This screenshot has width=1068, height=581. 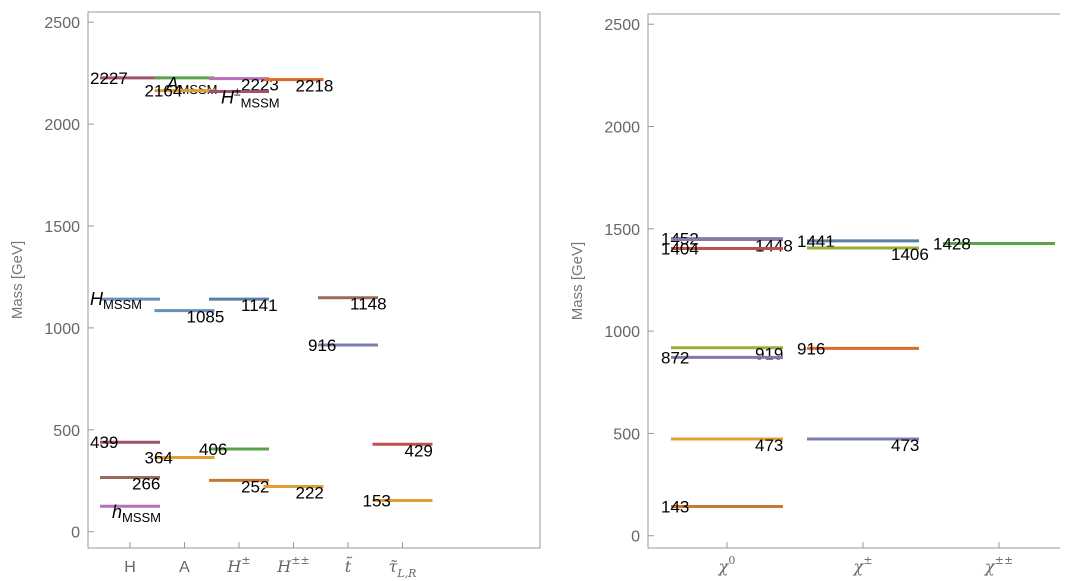 I want to click on mass-value-label: 429, so click(x=419, y=450).